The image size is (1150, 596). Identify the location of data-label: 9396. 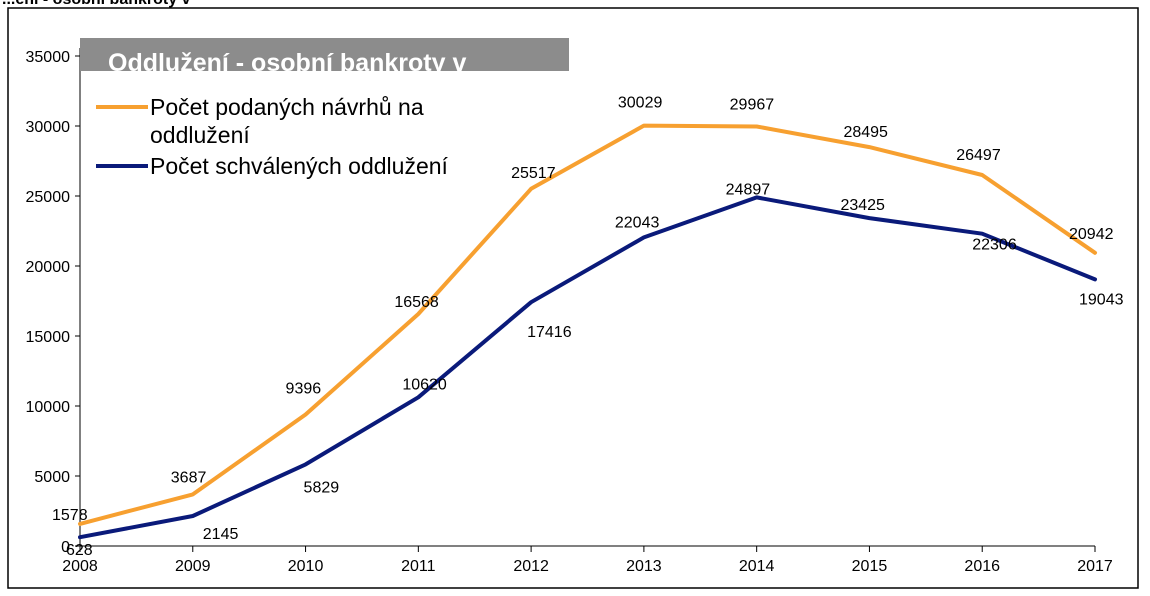
(304, 388).